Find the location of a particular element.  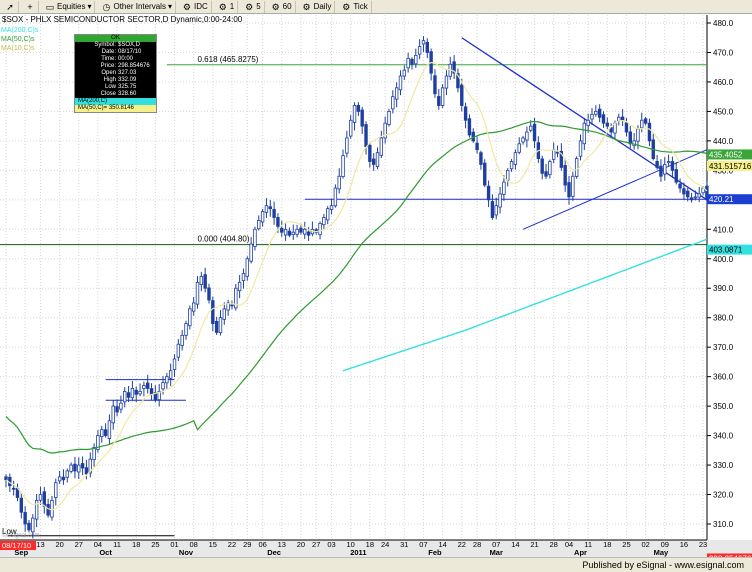

interval-daily-label: Daily is located at coordinates (322, 6).